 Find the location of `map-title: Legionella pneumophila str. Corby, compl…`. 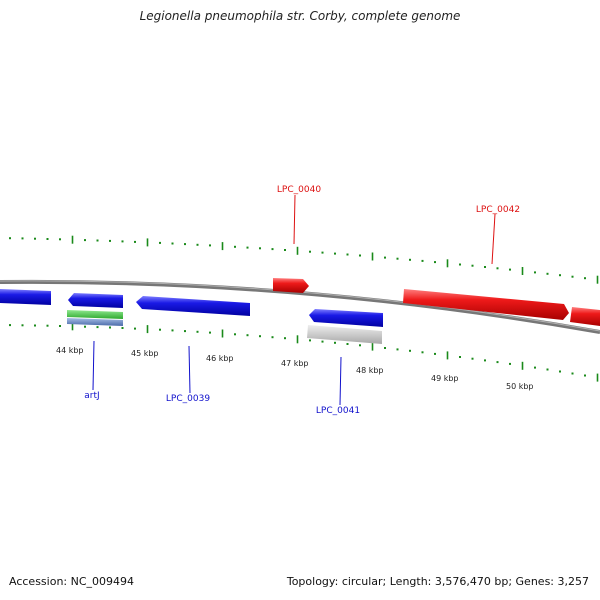

map-title: Legionella pneumophila str. Corby, compl… is located at coordinates (300, 16).